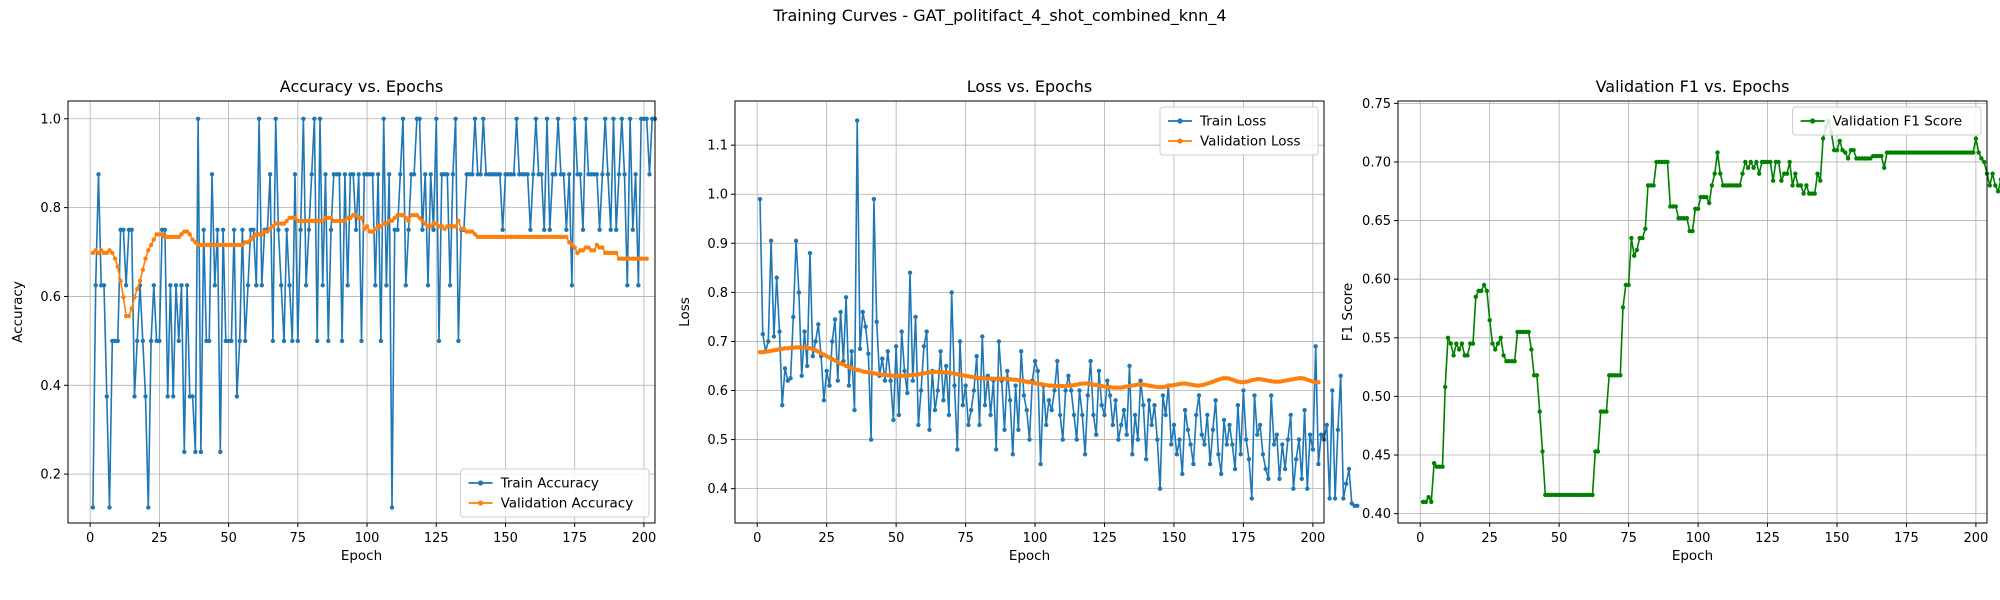  I want to click on y-tick-label: 0.50, so click(1376, 397).